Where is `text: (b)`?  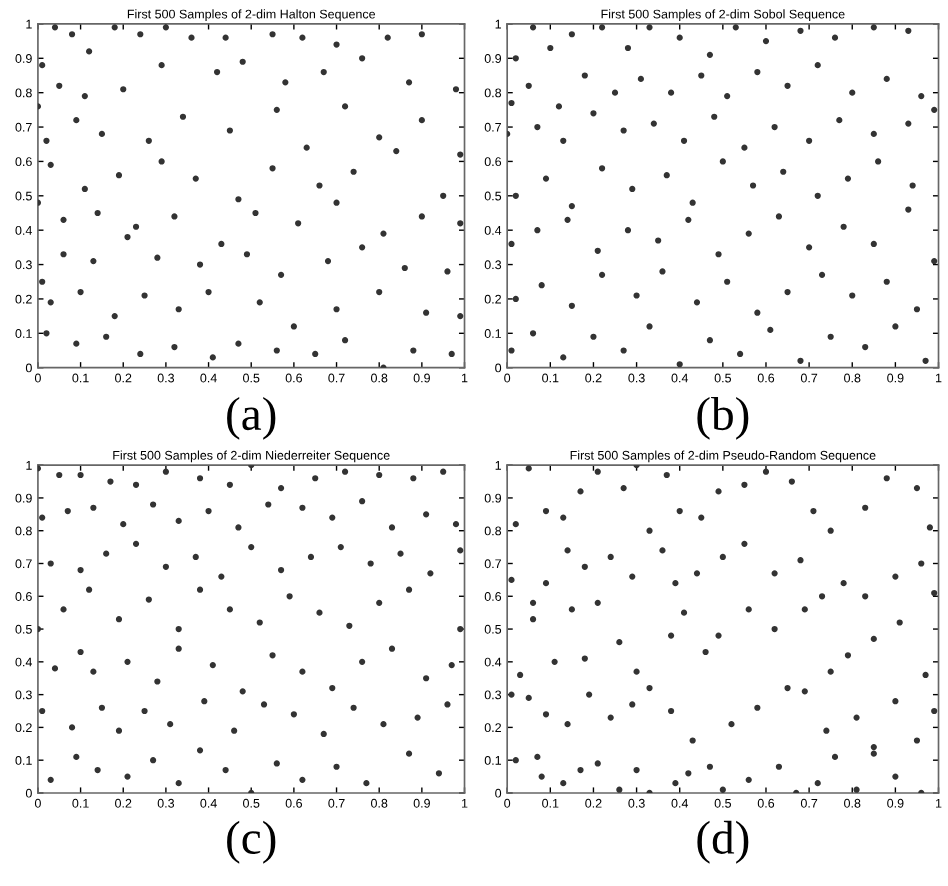
text: (b) is located at coordinates (723, 418).